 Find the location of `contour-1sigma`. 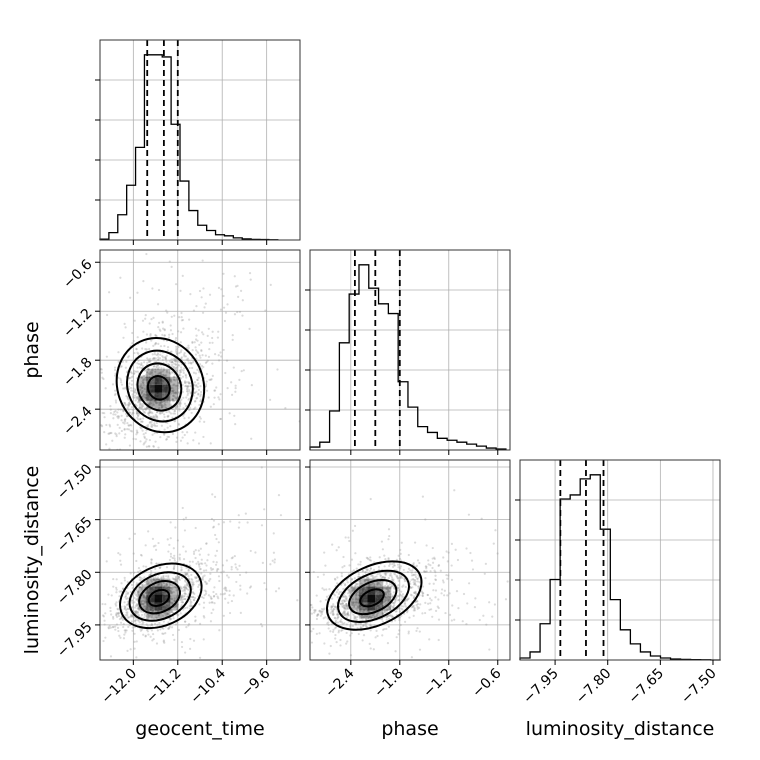

contour-1sigma is located at coordinates (373, 597).